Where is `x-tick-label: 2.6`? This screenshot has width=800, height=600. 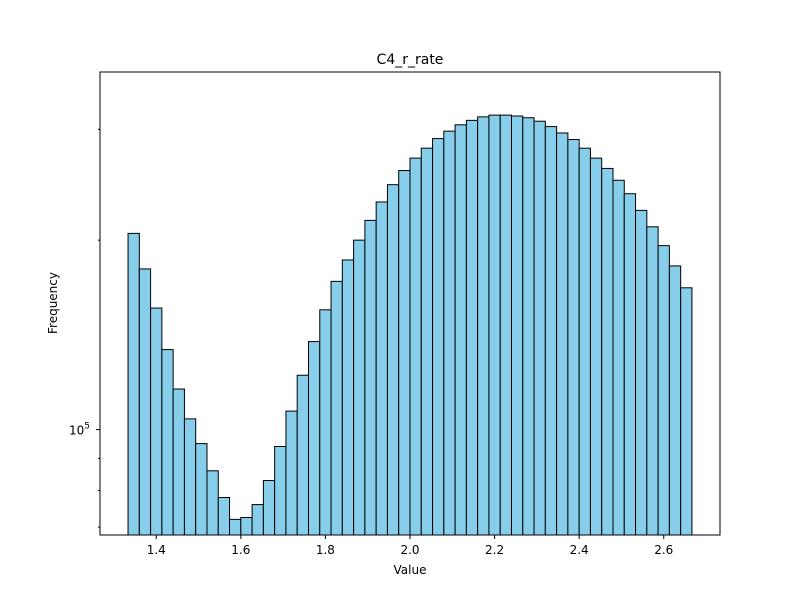 x-tick-label: 2.6 is located at coordinates (663, 550).